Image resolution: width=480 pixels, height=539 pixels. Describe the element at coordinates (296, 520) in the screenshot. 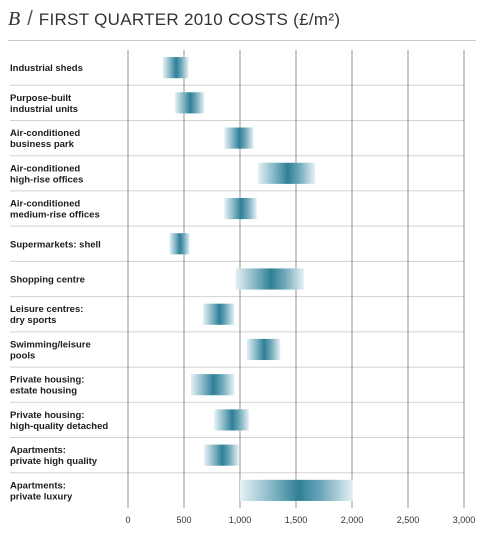

I see `x-tick-label: 1,500` at that location.